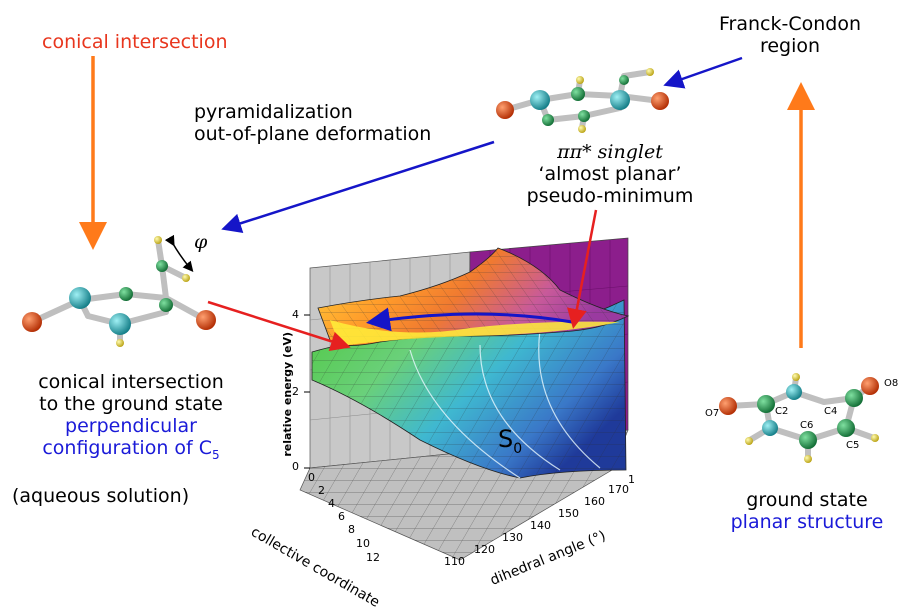  I want to click on surface-contours, so click(505, 404).